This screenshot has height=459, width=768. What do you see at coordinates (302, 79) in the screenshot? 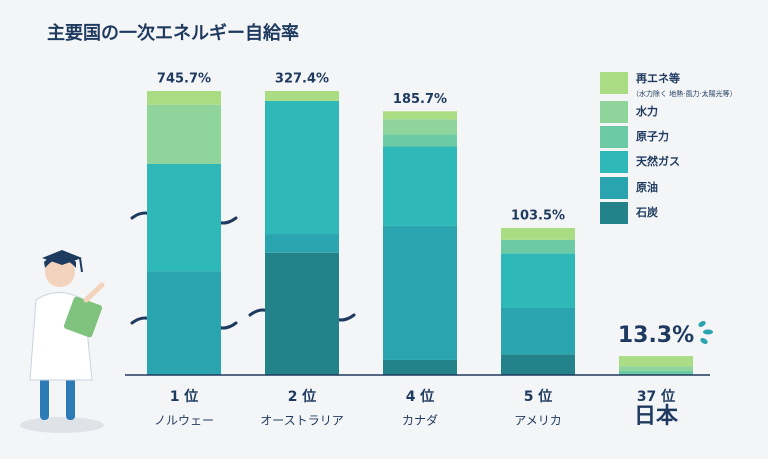
I see `total-label: 327.4%` at bounding box center [302, 79].